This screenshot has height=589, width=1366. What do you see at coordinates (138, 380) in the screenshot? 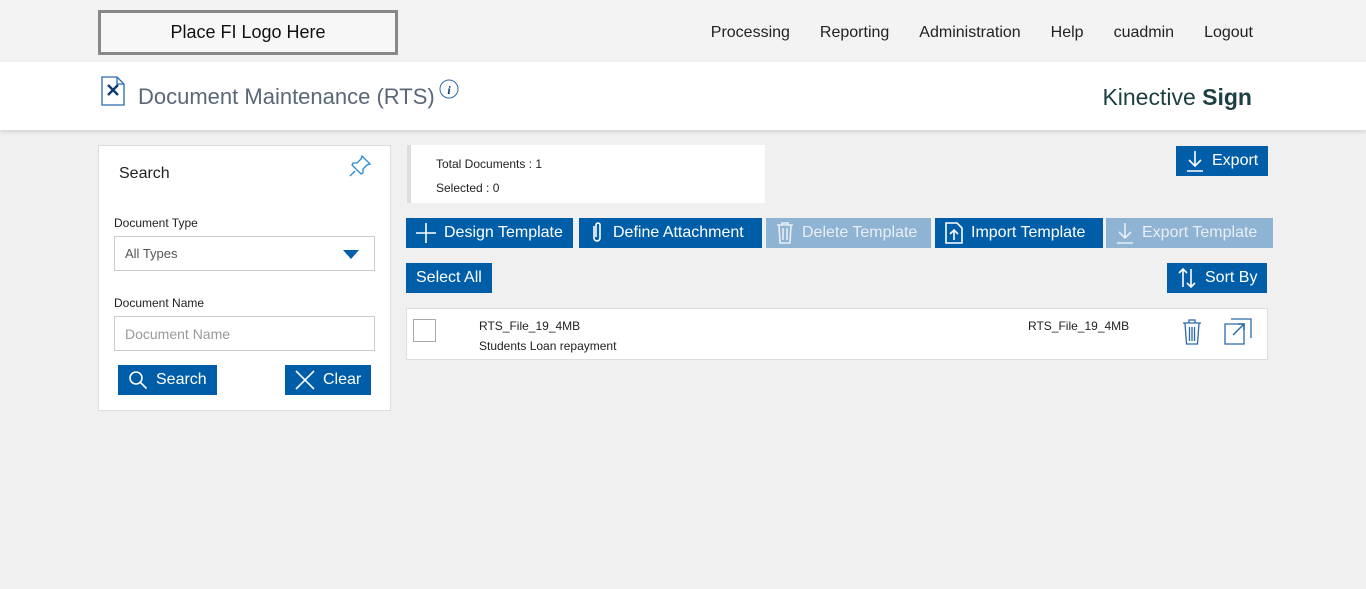
I see `search-icon` at bounding box center [138, 380].